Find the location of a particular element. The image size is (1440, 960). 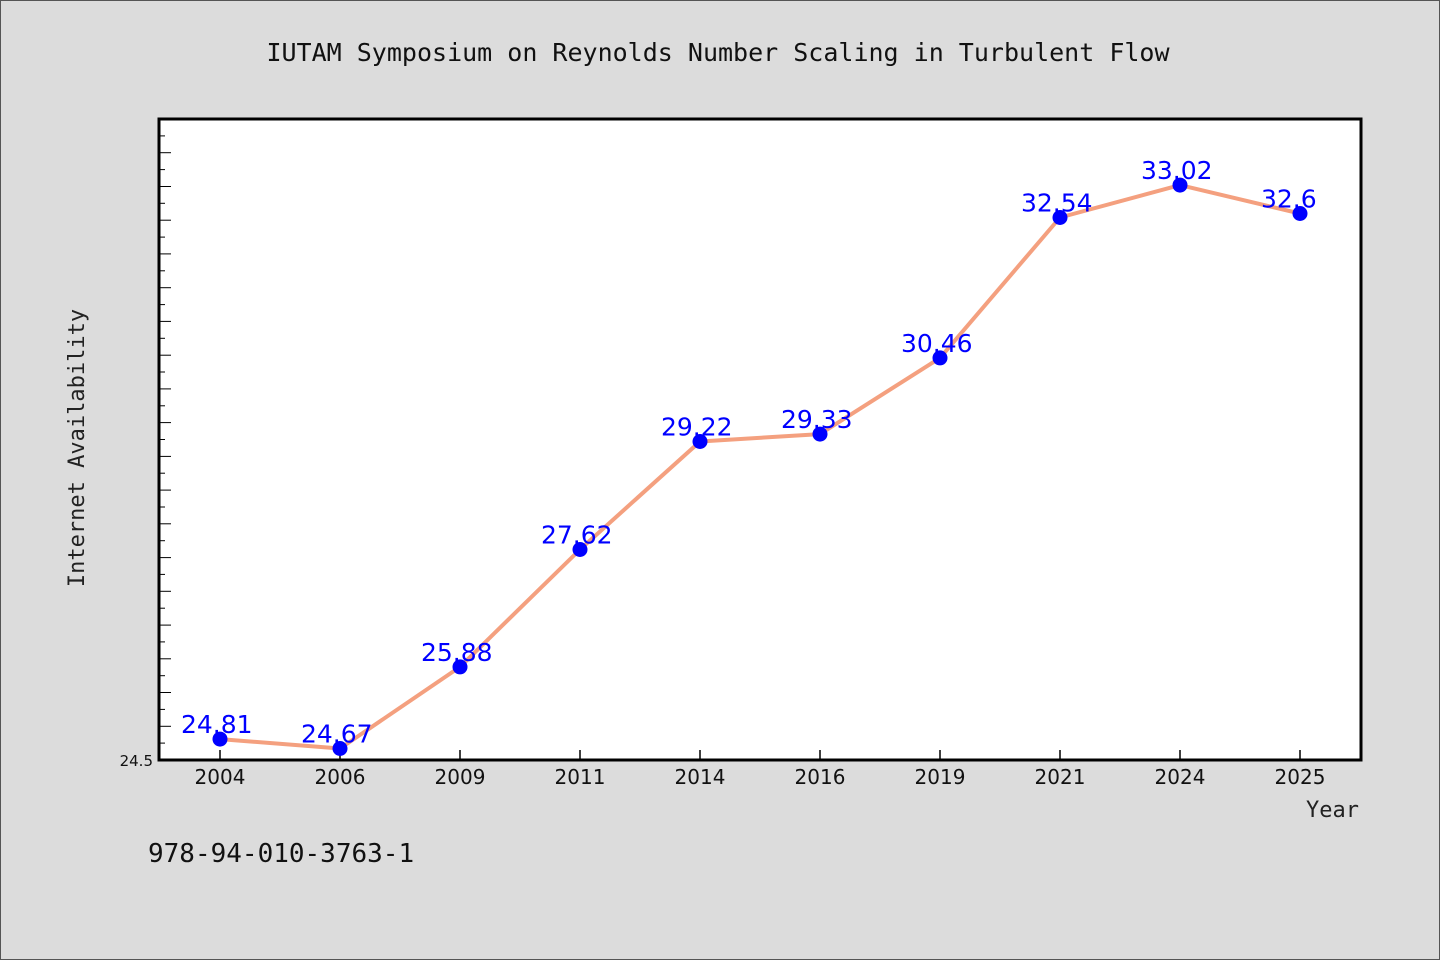

isbn-footer: 978-94-010-3763-1 is located at coordinates (281, 854).